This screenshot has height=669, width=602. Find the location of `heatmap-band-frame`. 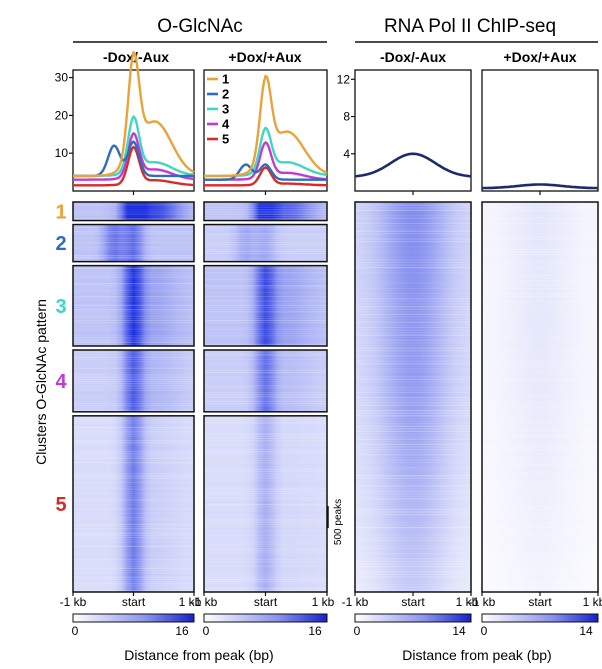

heatmap-band-frame is located at coordinates (265, 305).